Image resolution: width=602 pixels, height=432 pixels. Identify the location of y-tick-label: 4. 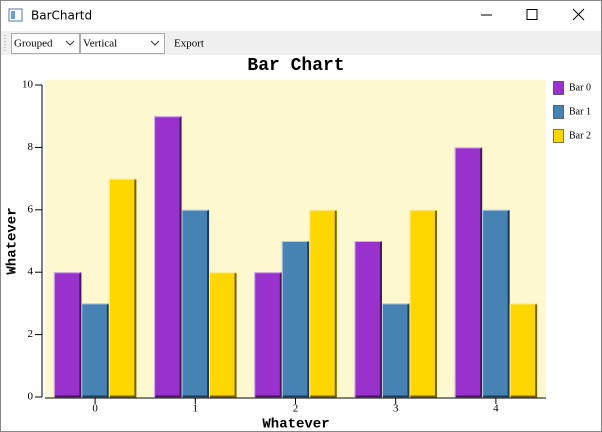
(31, 272).